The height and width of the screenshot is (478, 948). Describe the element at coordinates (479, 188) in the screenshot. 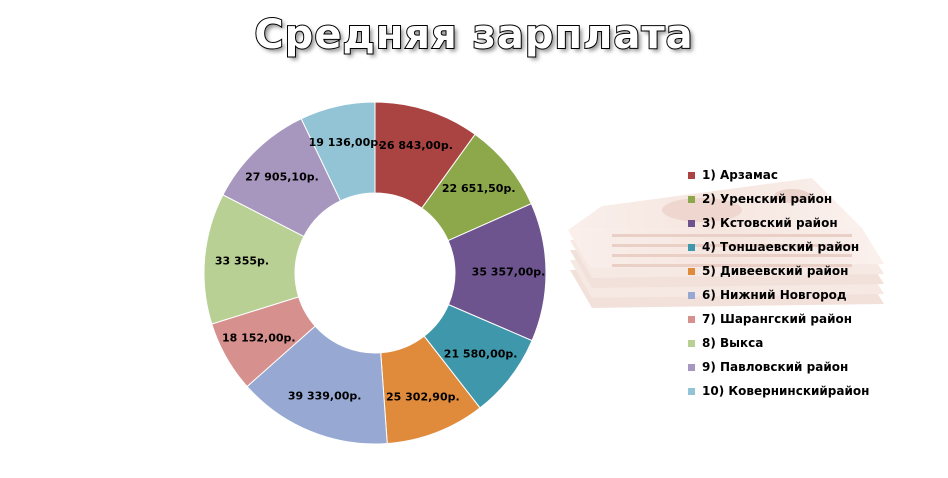

I see `slice-label-2: 22 651,50р.` at that location.